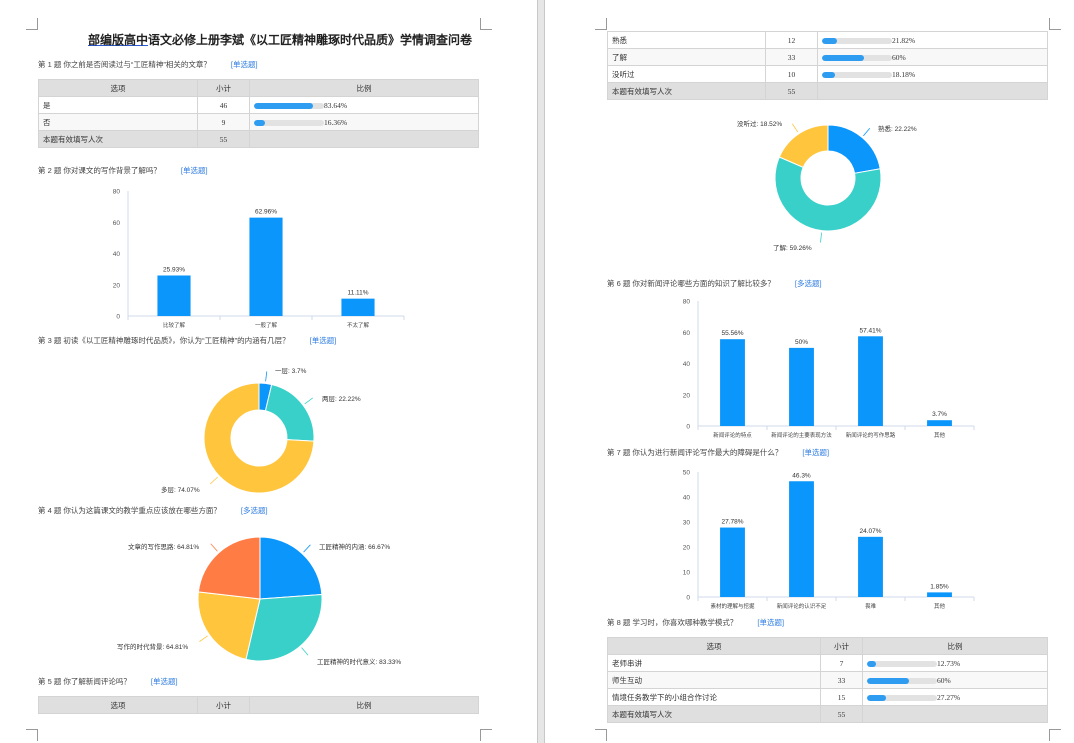 Image resolution: width=1074 pixels, height=743 pixels. What do you see at coordinates (364, 705) in the screenshot?
I see `header-ratio: 比例` at bounding box center [364, 705].